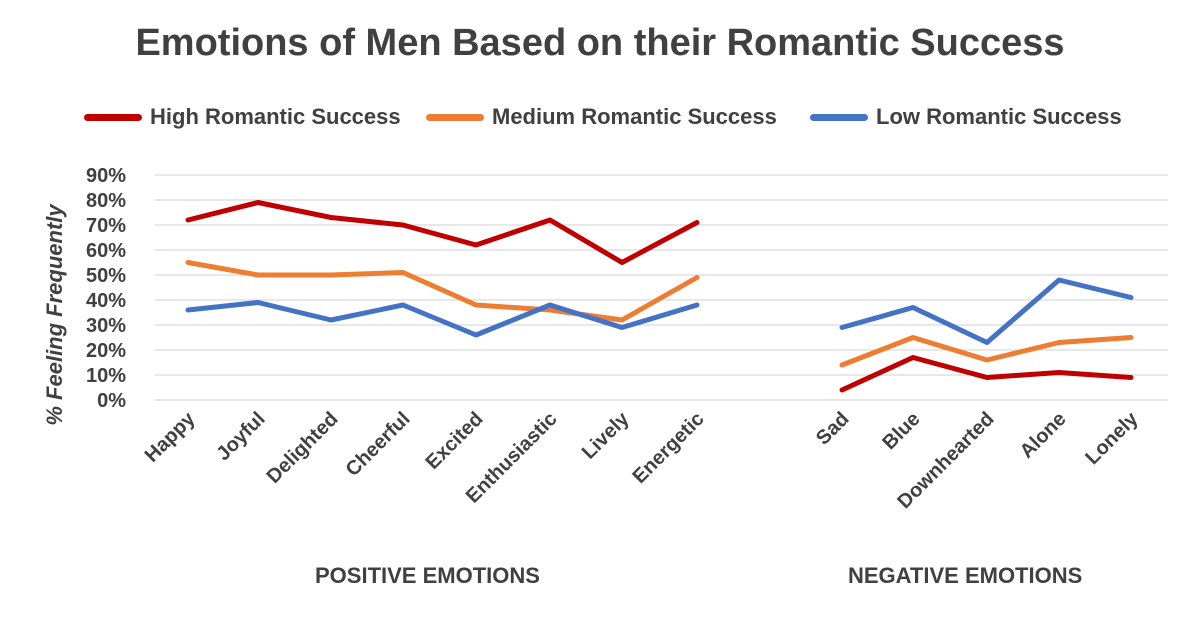 Image resolution: width=1200 pixels, height=627 pixels. I want to click on y-tick-label: 10%, so click(106, 376).